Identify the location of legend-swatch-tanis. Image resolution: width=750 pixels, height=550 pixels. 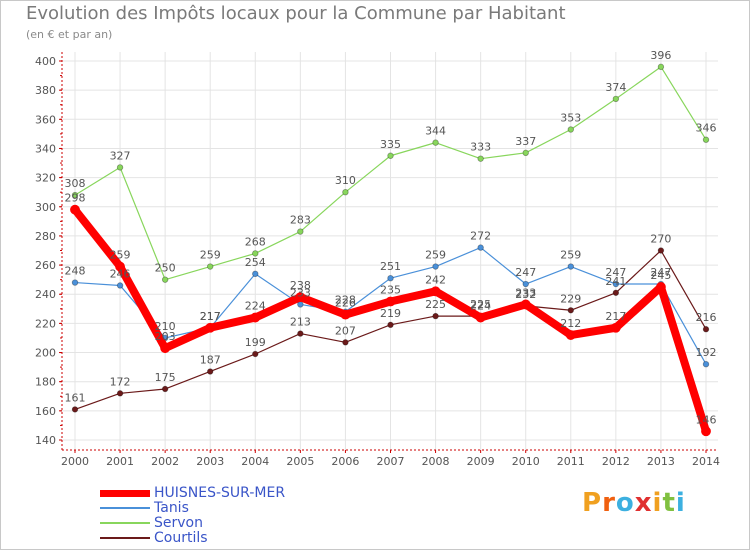
(125, 508).